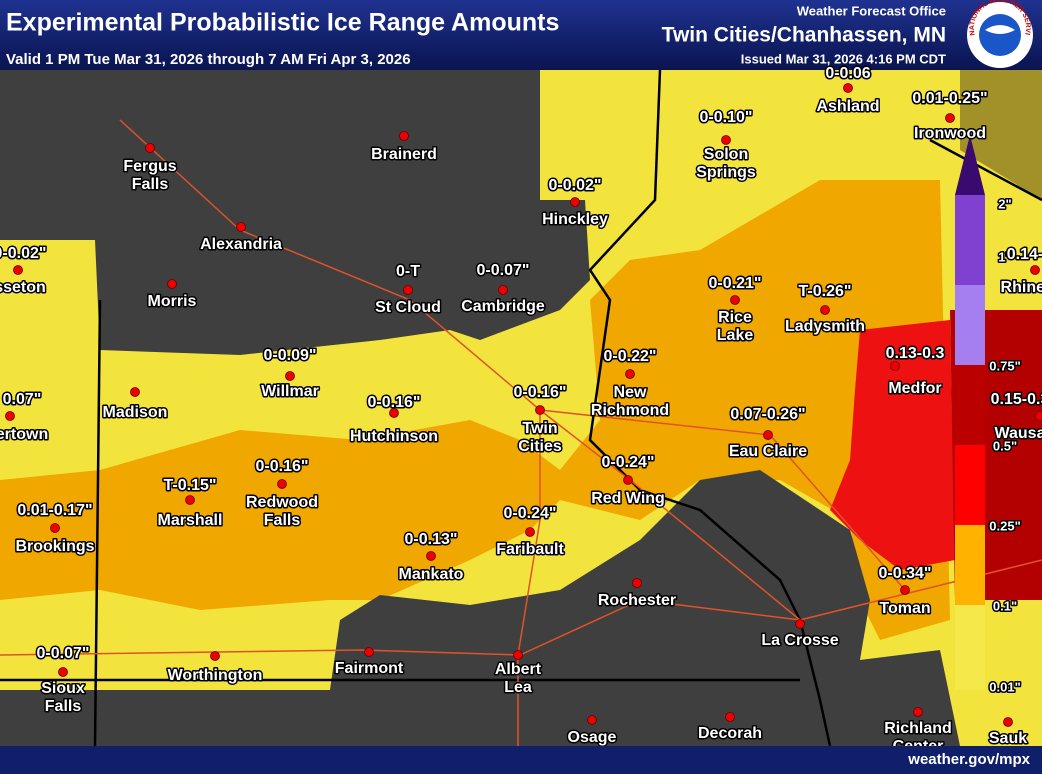 The image size is (1042, 774). I want to click on legend-label: 0.75", so click(1004, 365).